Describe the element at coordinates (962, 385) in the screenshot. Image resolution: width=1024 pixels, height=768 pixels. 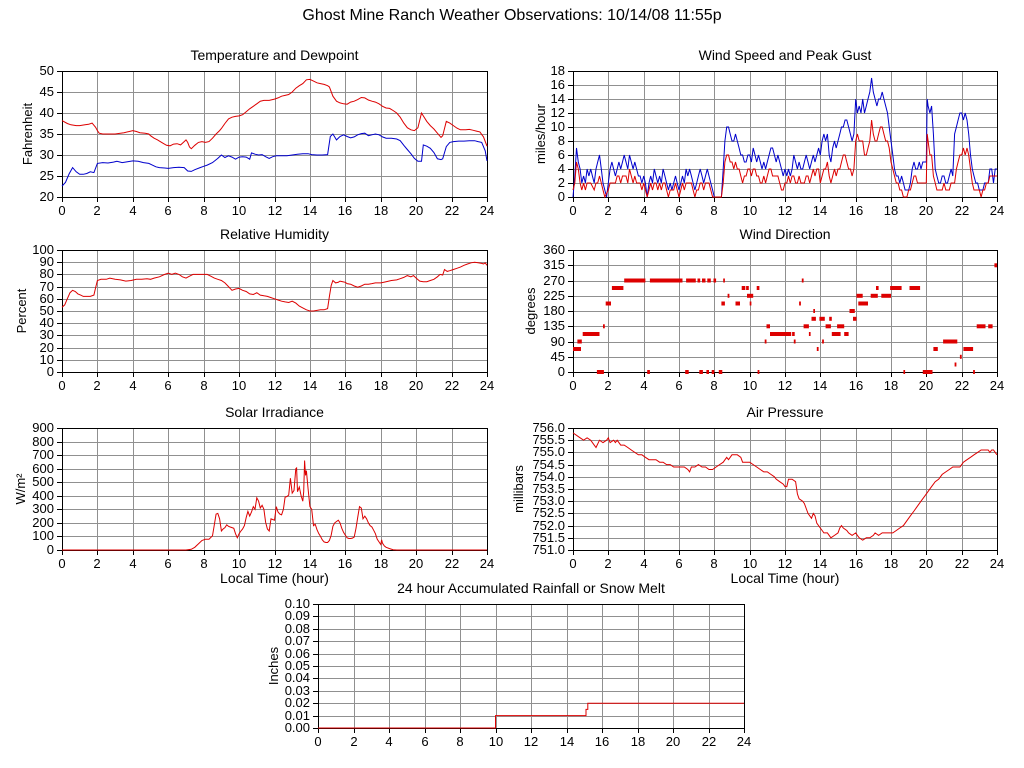
I see `svg-text: 22` at that location.